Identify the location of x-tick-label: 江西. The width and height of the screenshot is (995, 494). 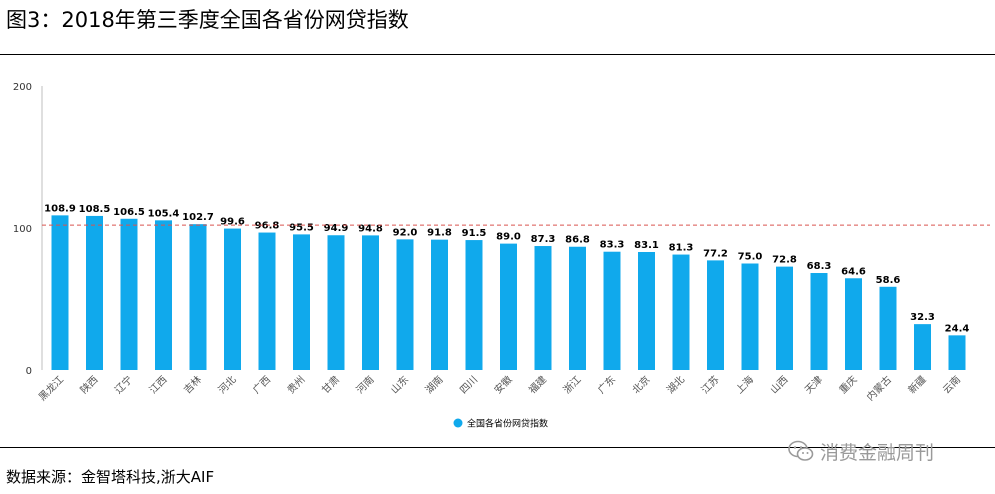
(158, 385).